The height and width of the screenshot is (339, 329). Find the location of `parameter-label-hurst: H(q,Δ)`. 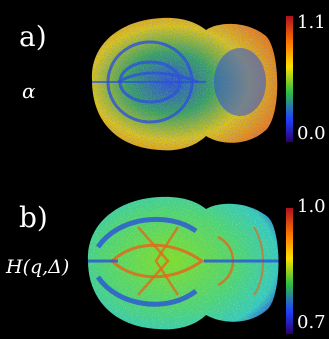

parameter-label-hurst: H(q,Δ) is located at coordinates (38, 267).